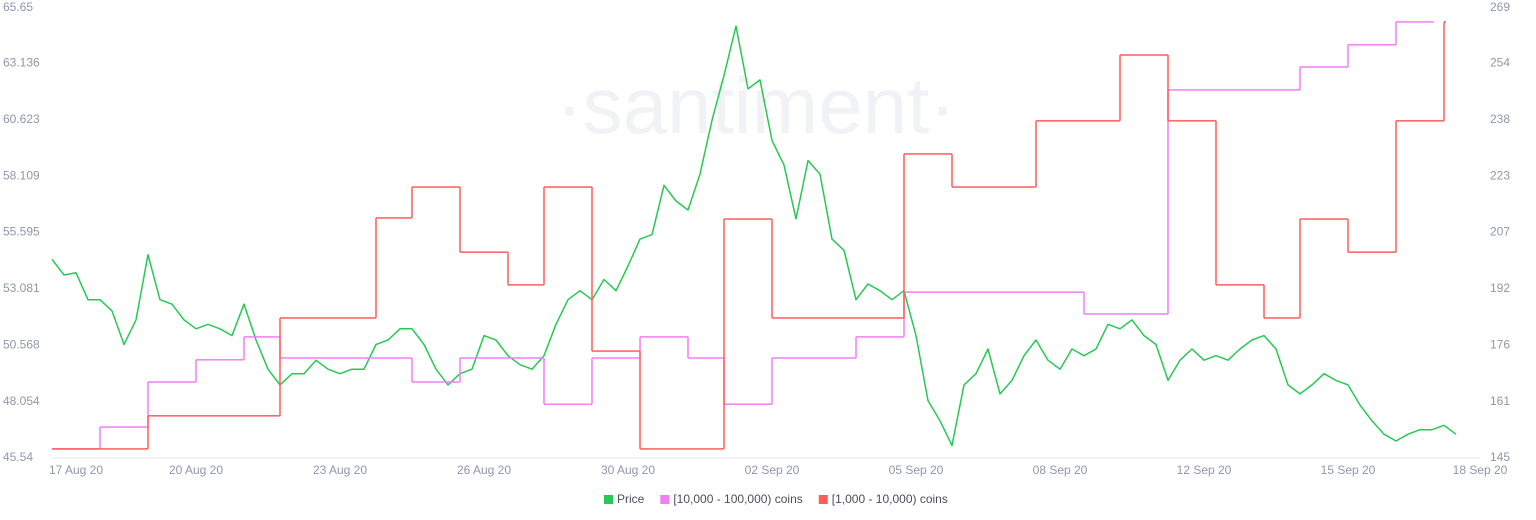 This screenshot has width=1536, height=520. What do you see at coordinates (737, 499) in the screenshot?
I see `legend-label: [10,000 - 100,000) coins` at bounding box center [737, 499].